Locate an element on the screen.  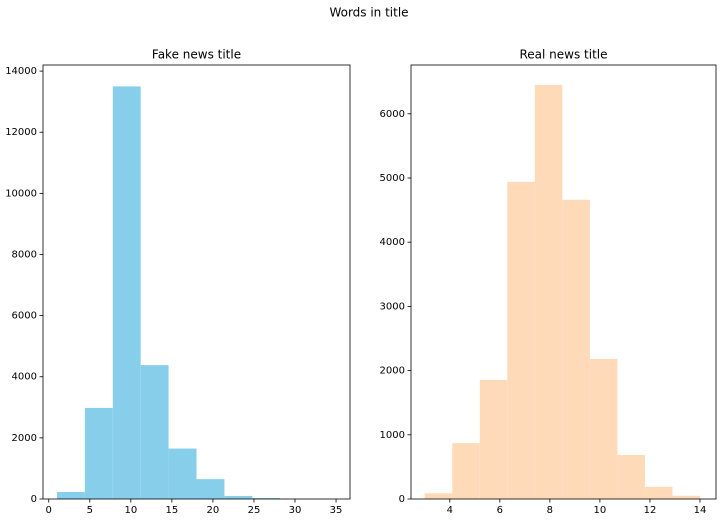
x-tick-label: 12 is located at coordinates (650, 510).